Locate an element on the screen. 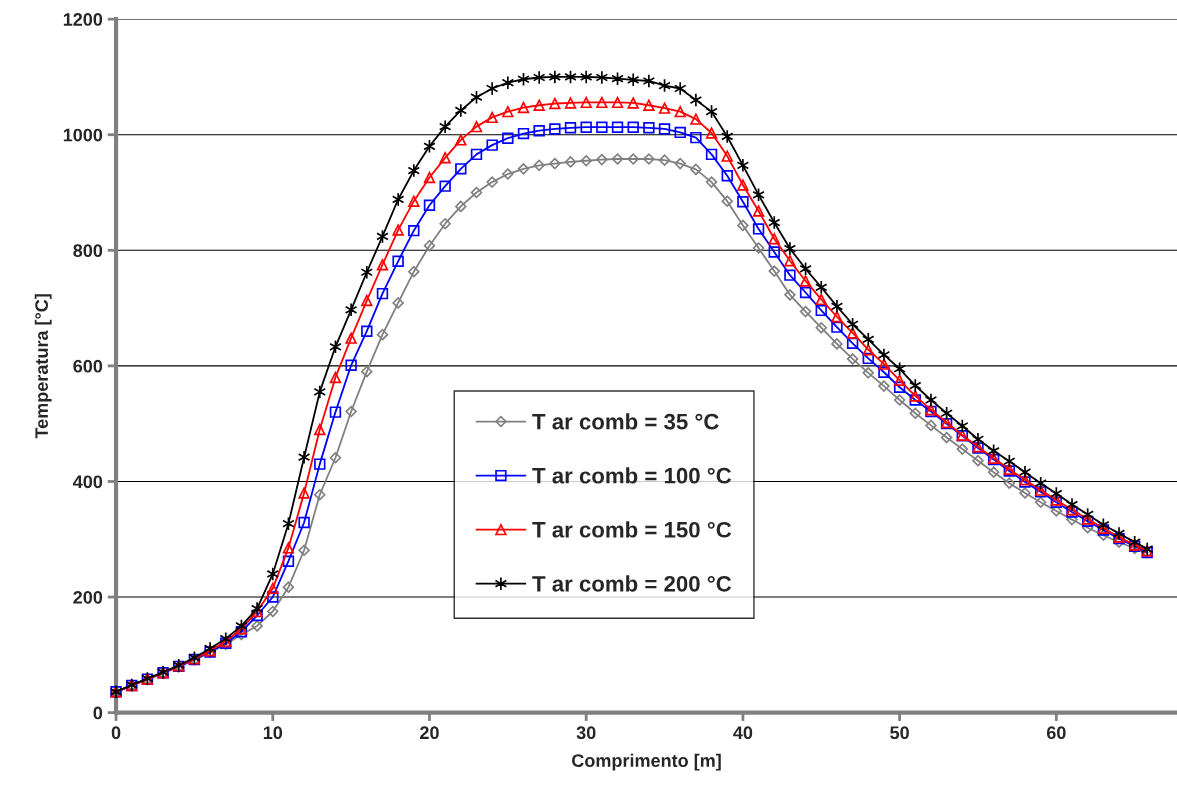 This screenshot has width=1177, height=798. x-tick-label: 30 is located at coordinates (586, 733).